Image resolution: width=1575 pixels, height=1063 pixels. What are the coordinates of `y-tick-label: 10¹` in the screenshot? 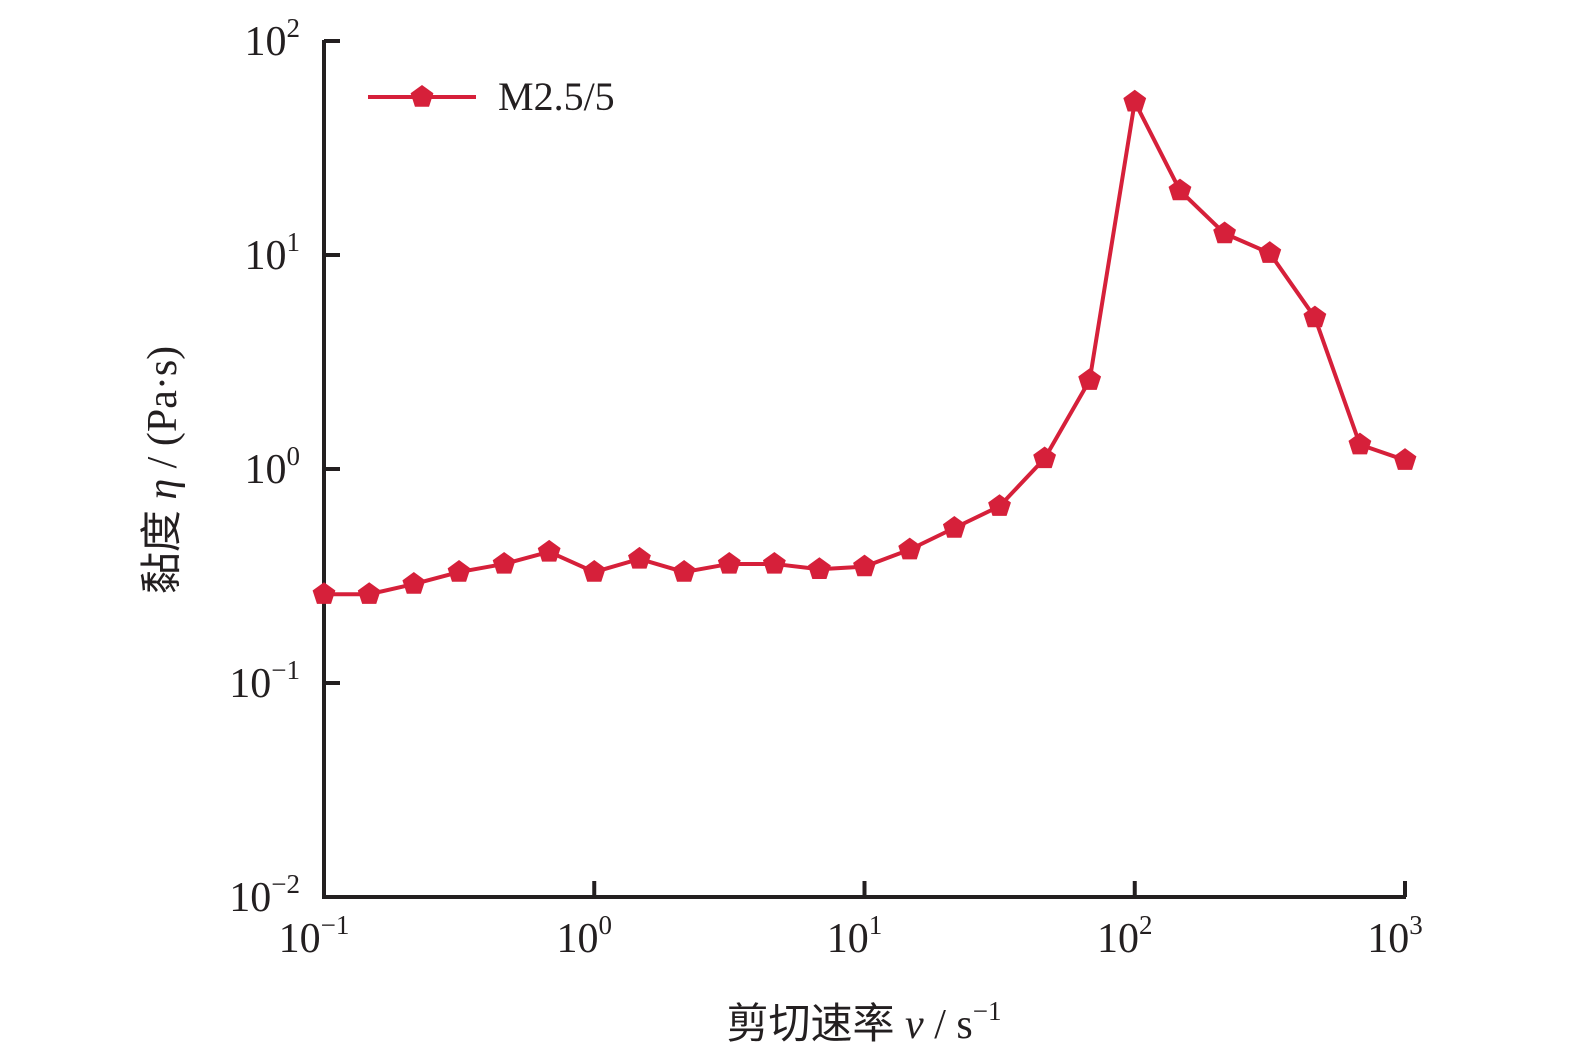 It's located at (273, 253).